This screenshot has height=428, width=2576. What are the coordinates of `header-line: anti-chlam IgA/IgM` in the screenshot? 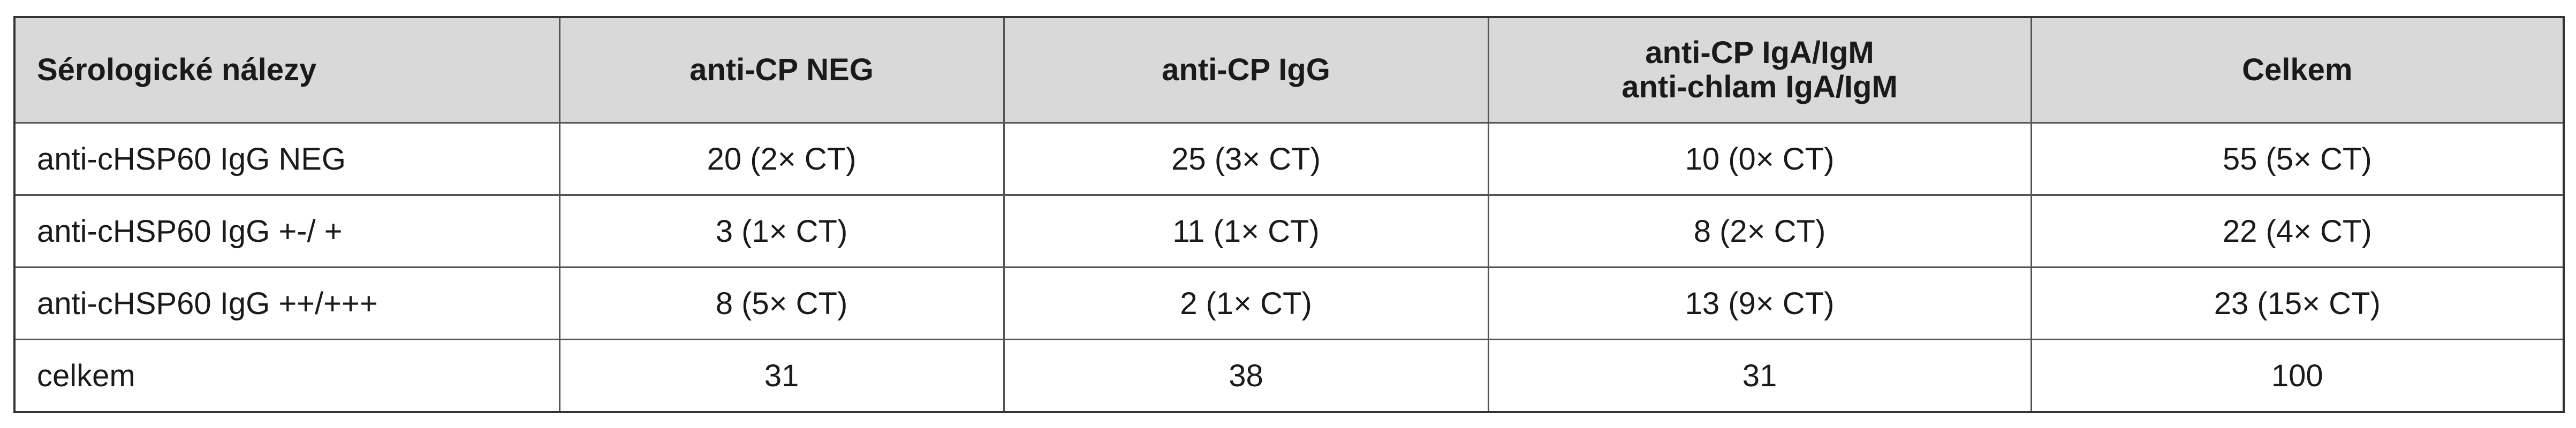 It's located at (1760, 87).